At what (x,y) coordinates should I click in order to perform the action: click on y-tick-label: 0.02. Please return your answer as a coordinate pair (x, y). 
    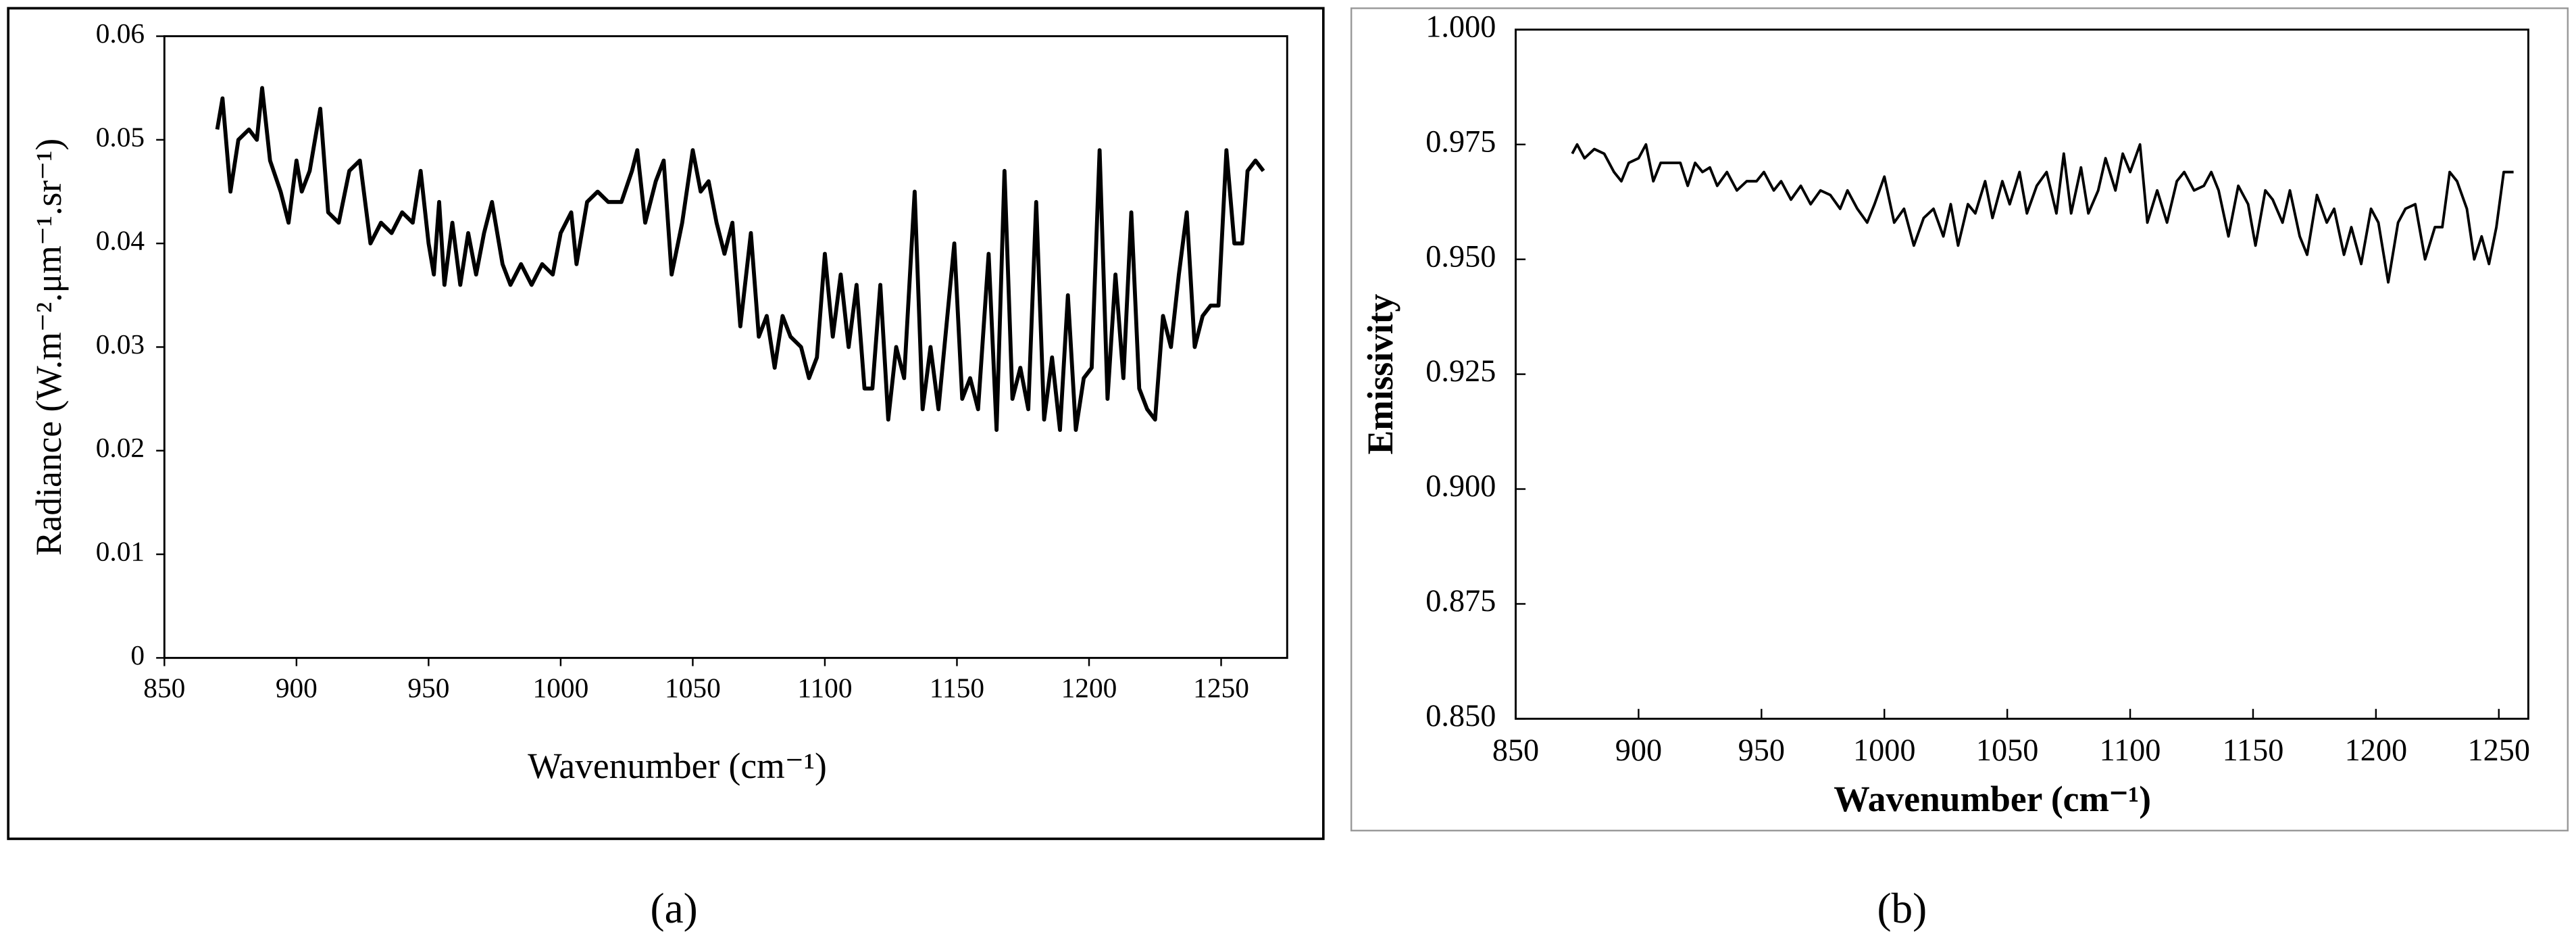
    Looking at the image, I should click on (120, 448).